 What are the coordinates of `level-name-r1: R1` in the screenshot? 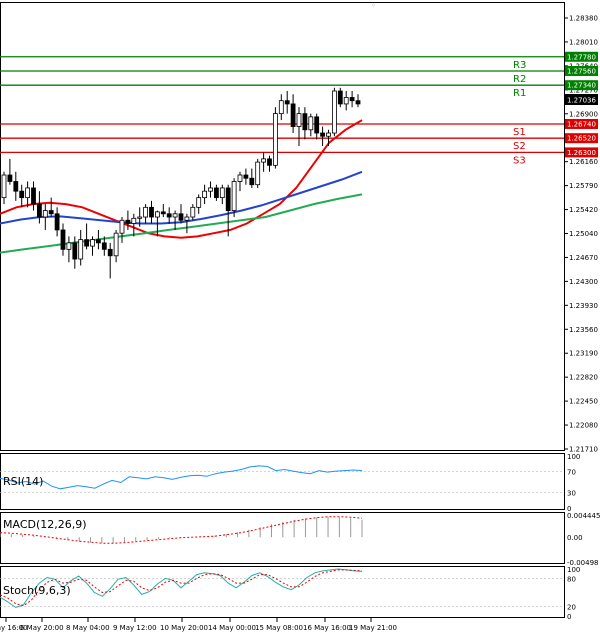 It's located at (519, 93).